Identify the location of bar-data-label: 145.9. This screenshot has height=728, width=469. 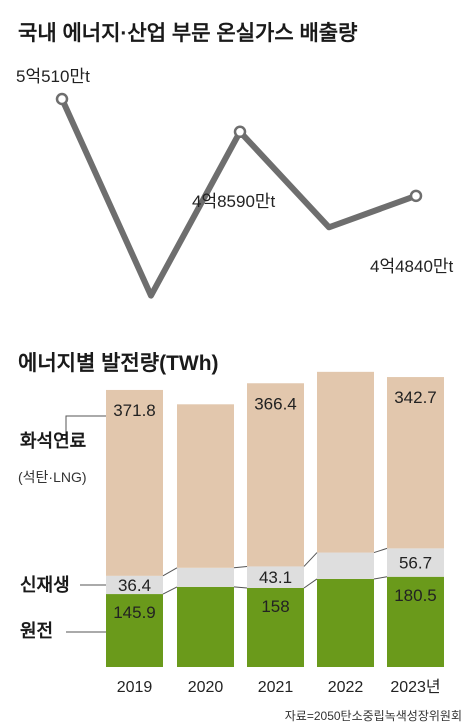
(134, 612).